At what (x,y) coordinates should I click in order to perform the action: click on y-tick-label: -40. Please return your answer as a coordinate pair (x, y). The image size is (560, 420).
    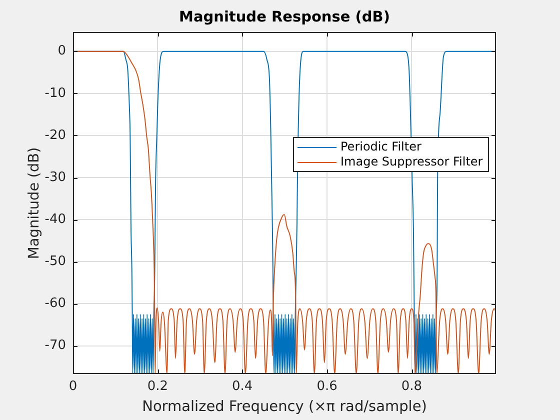
    Looking at the image, I should click on (55, 219).